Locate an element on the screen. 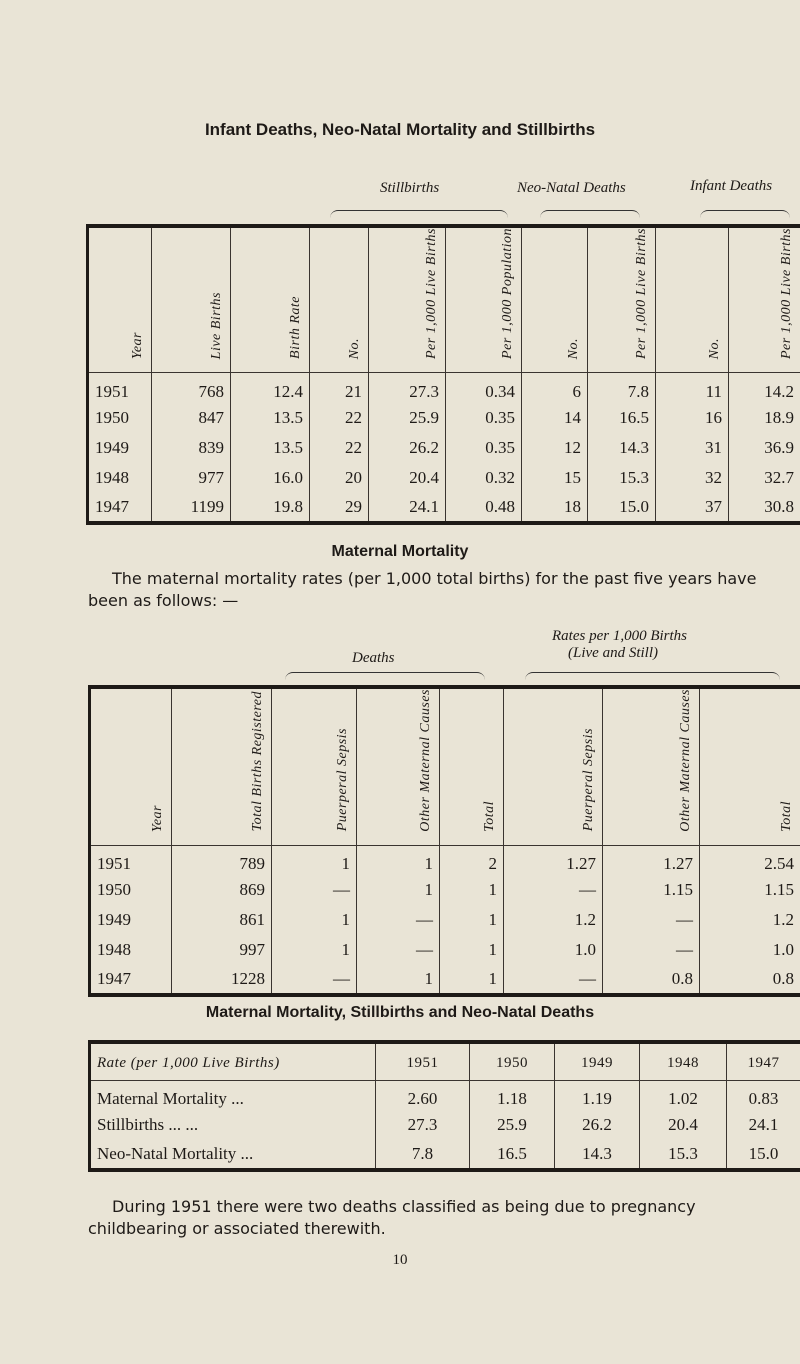 The width and height of the screenshot is (800, 1364). header-label: 1949 is located at coordinates (597, 1062).